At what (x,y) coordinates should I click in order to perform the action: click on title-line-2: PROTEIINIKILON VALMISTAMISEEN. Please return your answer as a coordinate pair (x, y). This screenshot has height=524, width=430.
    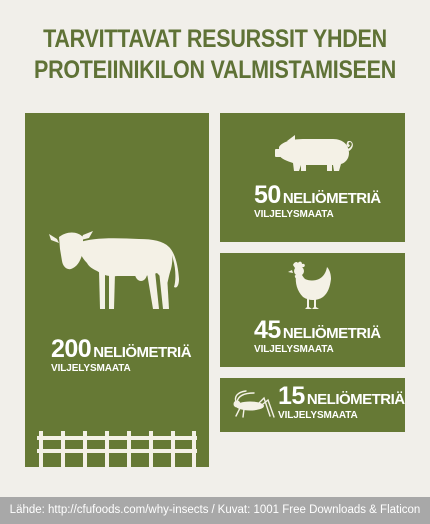
    Looking at the image, I should click on (215, 70).